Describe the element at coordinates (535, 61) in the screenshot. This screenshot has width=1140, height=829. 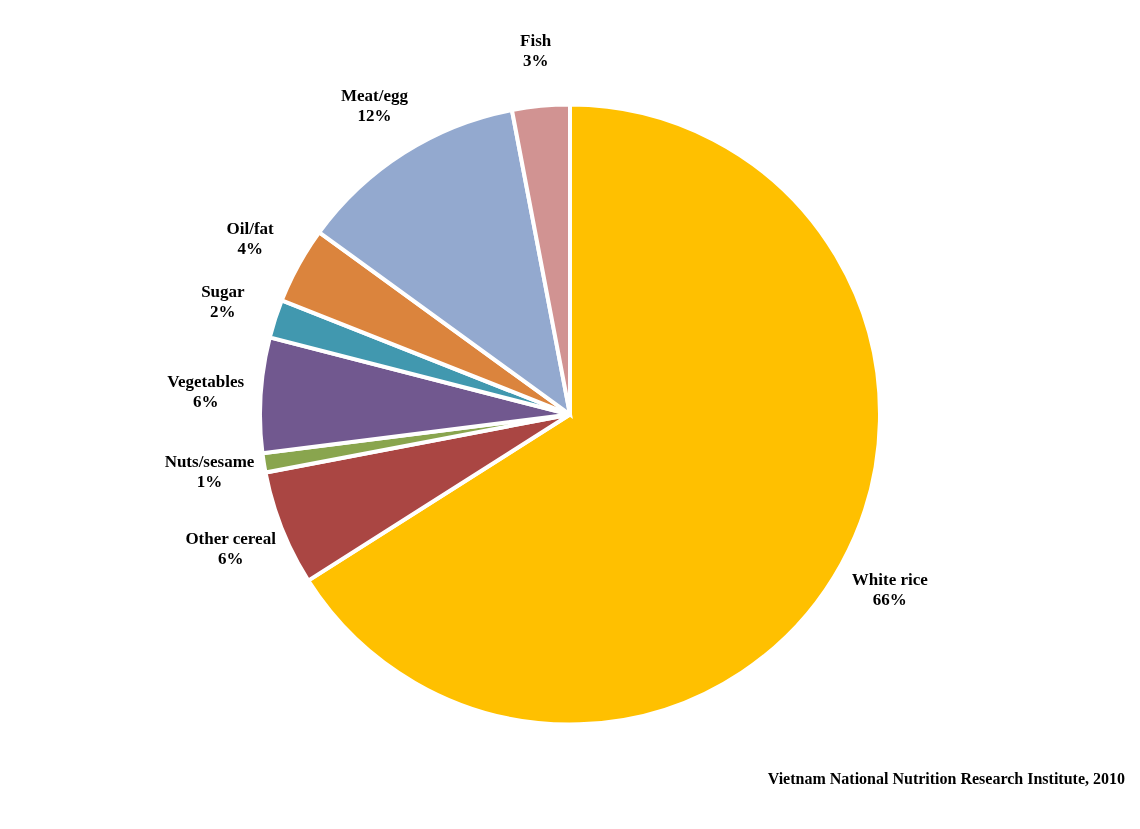
I see `data-label: 3%` at that location.